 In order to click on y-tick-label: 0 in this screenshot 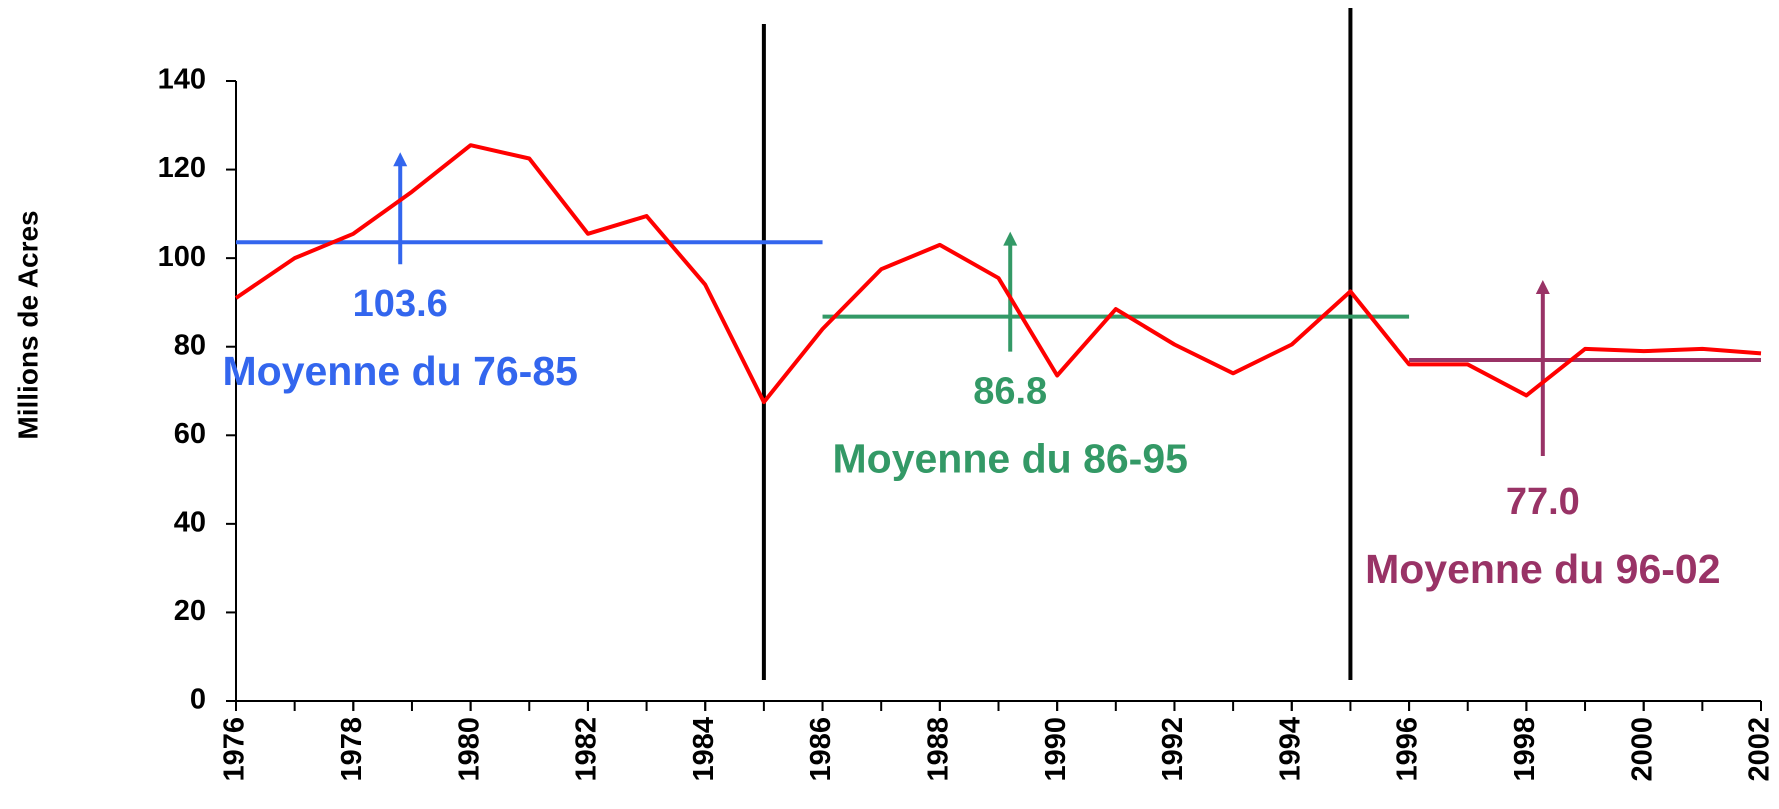, I will do `click(198, 700)`.